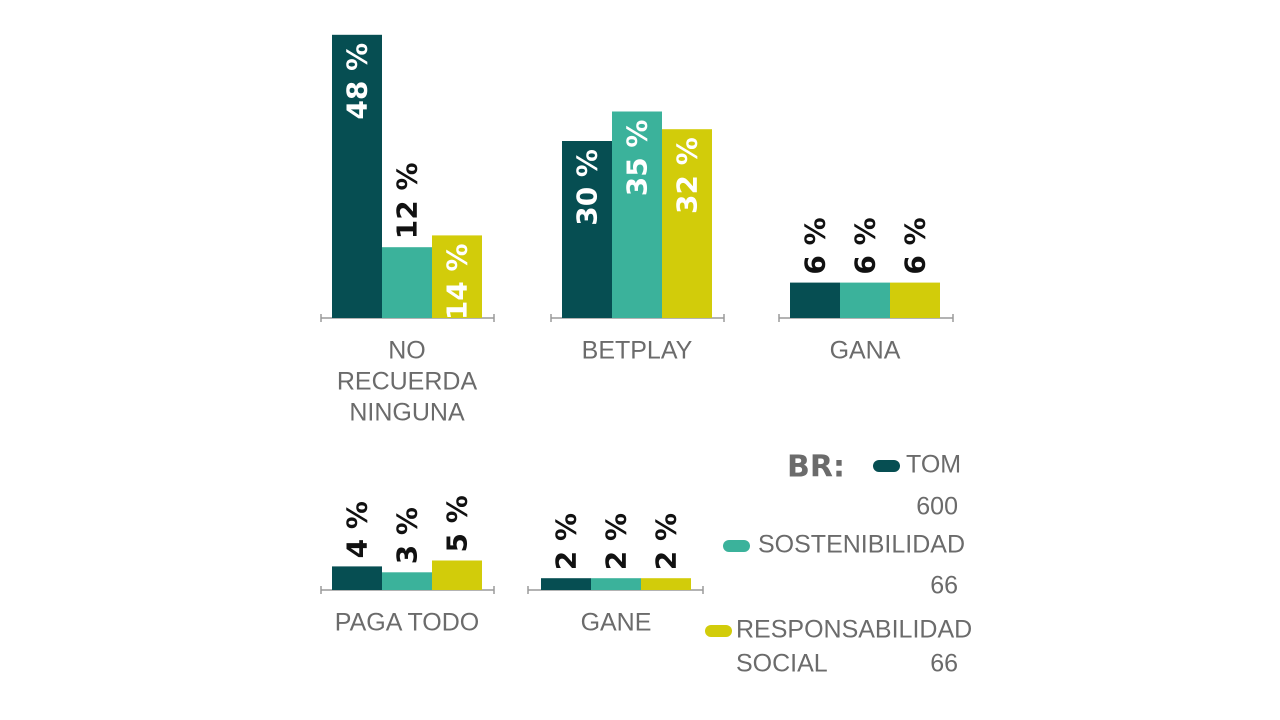 This screenshot has width=1280, height=720. What do you see at coordinates (357, 81) in the screenshot?
I see `value-label: 48 %` at bounding box center [357, 81].